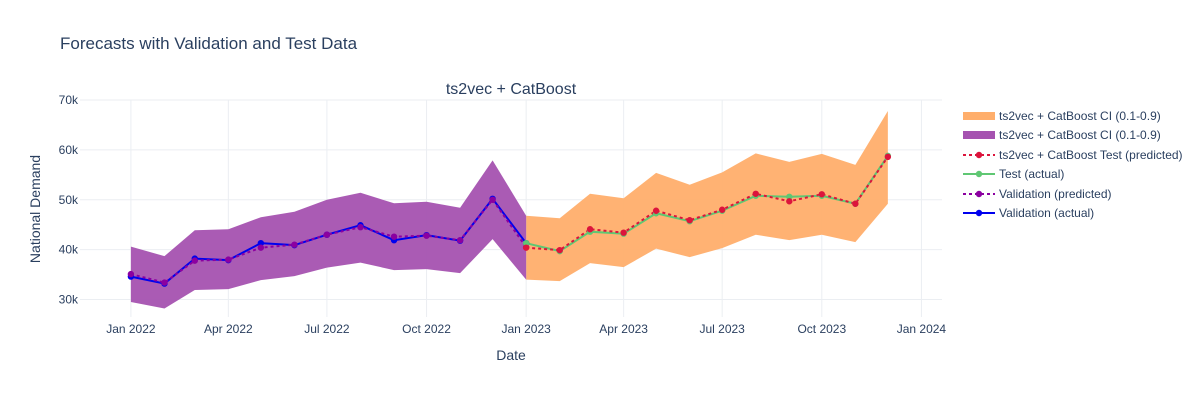 Image resolution: width=1200 pixels, height=400 pixels. What do you see at coordinates (511, 355) in the screenshot?
I see `x-axis-label: Date` at bounding box center [511, 355].